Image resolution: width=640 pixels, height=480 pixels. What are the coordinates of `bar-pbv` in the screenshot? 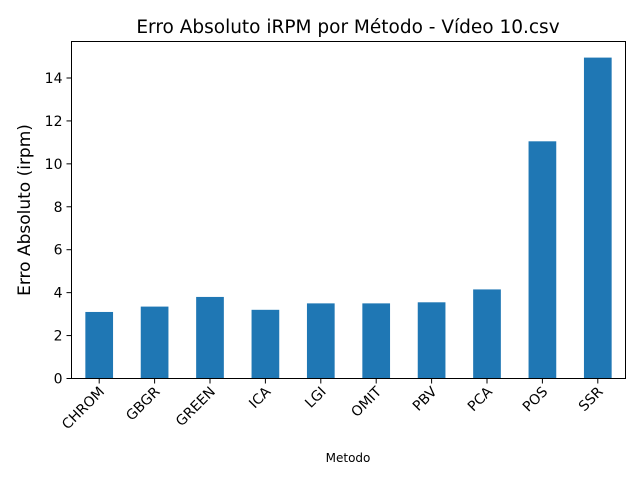 It's located at (431, 340).